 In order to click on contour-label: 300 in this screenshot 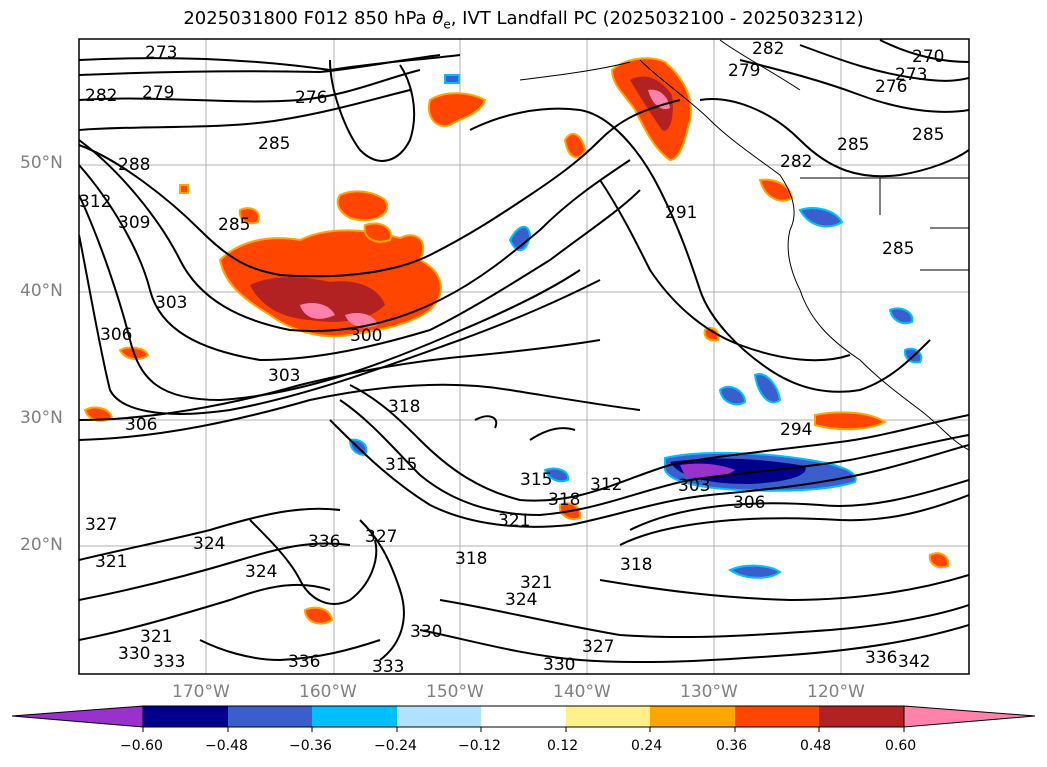, I will do `click(366, 336)`.